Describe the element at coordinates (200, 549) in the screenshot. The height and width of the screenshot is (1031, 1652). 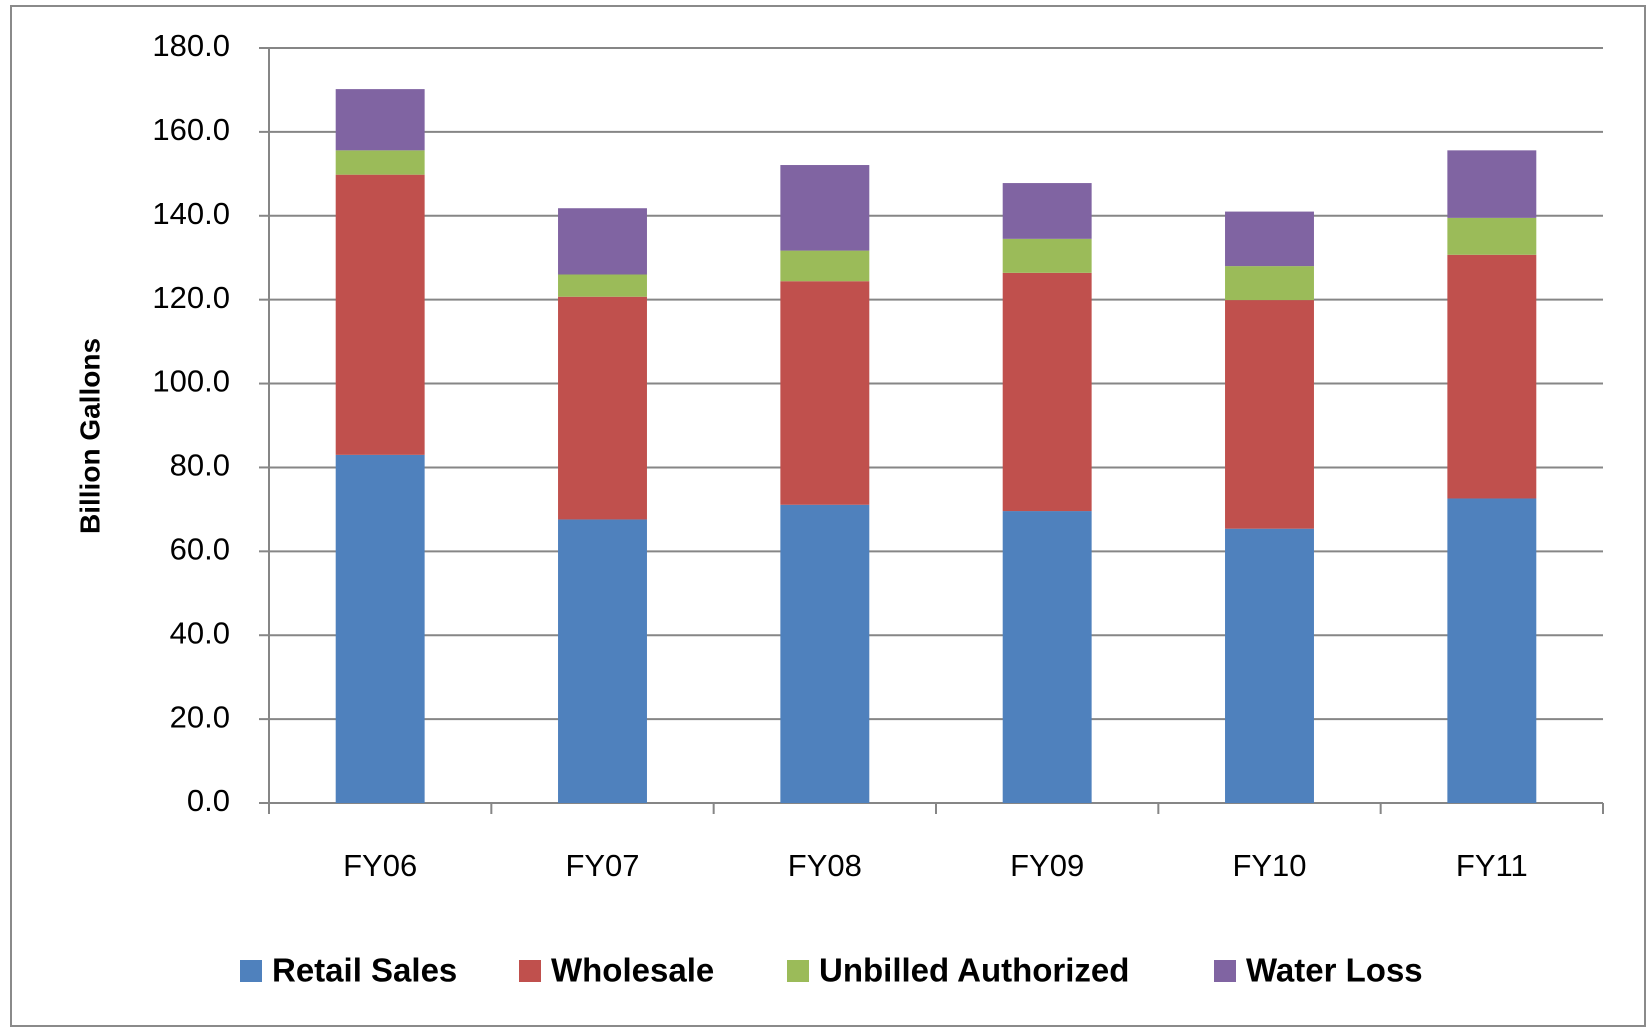
I see `y-tick-label: 60.0` at that location.